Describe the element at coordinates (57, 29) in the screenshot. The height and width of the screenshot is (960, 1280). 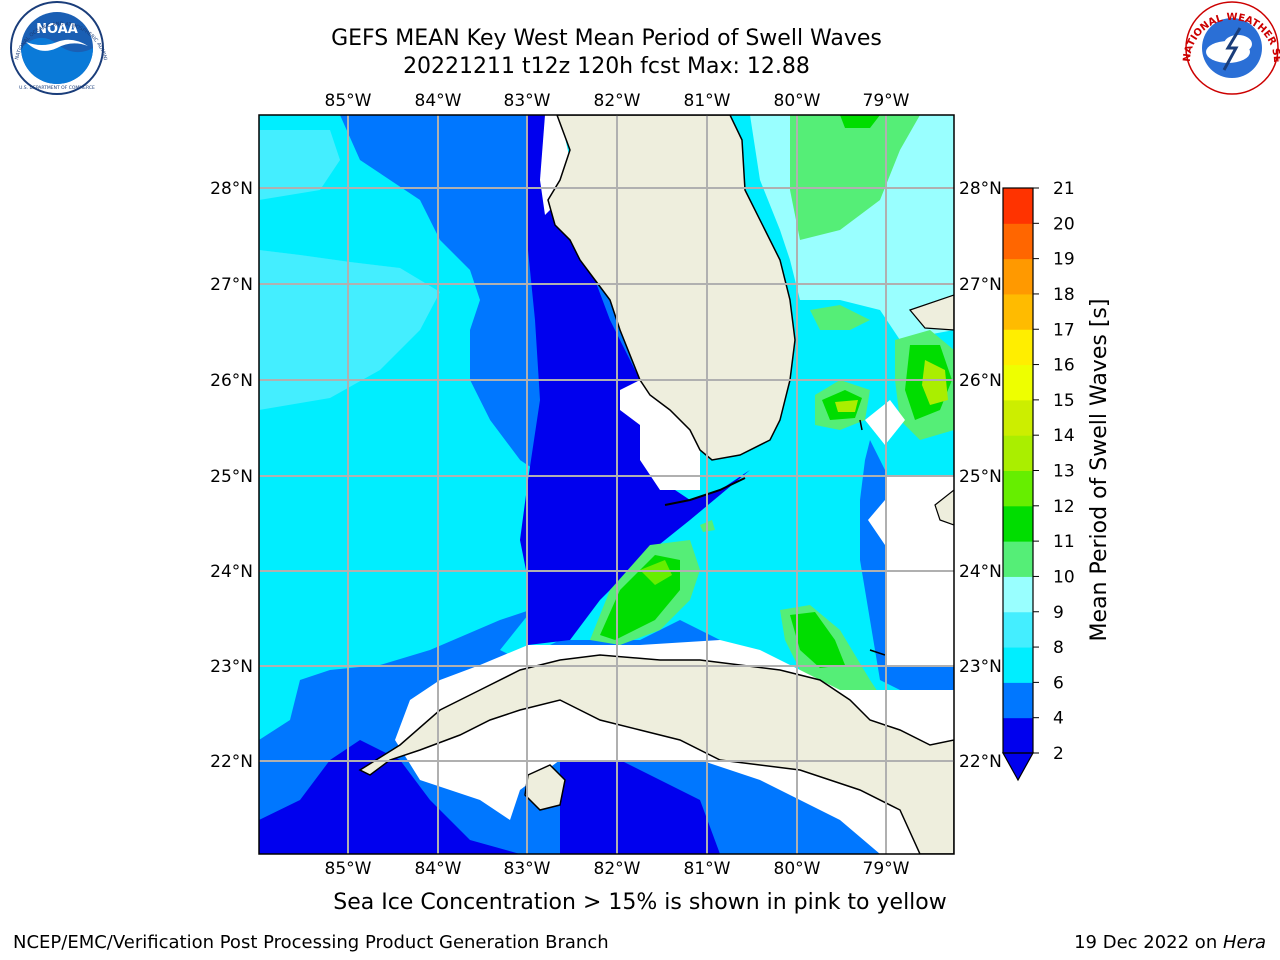
I see `noaa-logo-text: NOAA` at that location.